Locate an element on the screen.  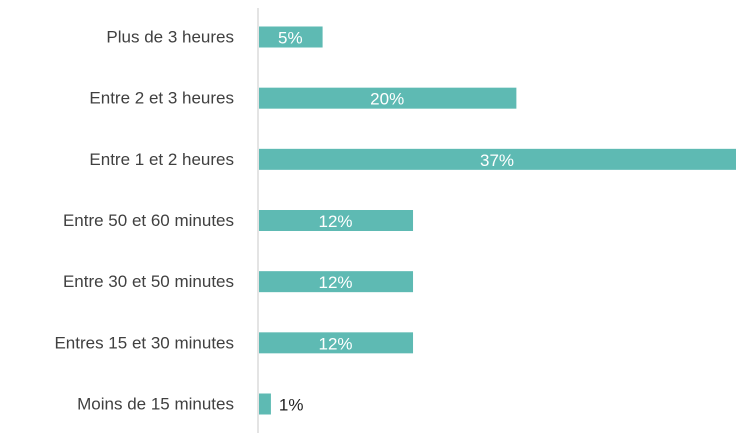
bar-entre-1-et-2-heures is located at coordinates (497, 159).